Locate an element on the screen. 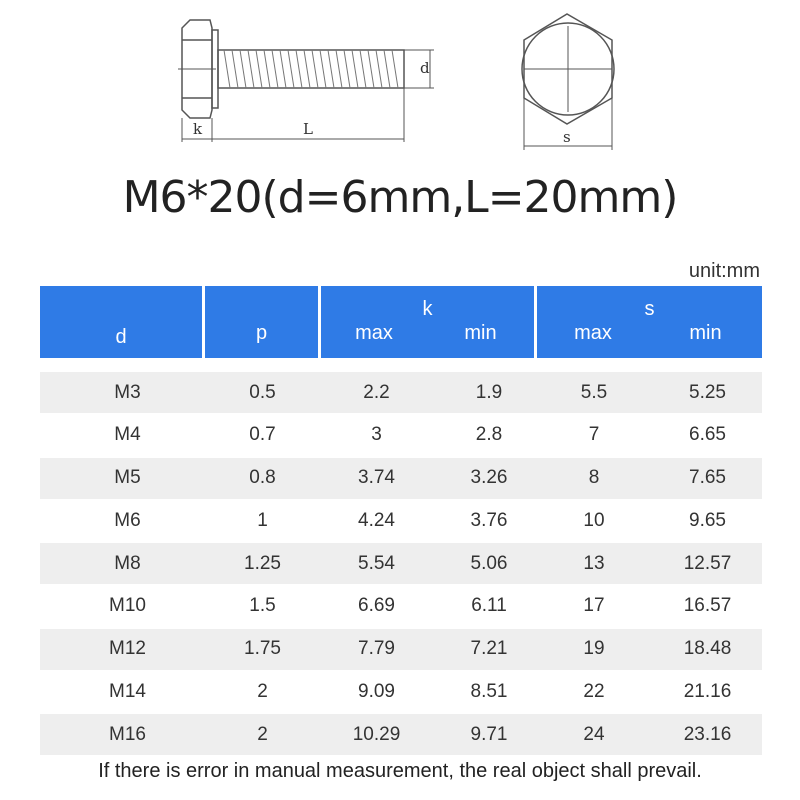 The height and width of the screenshot is (800, 800). cell-k-max: 6.69 is located at coordinates (376, 606).